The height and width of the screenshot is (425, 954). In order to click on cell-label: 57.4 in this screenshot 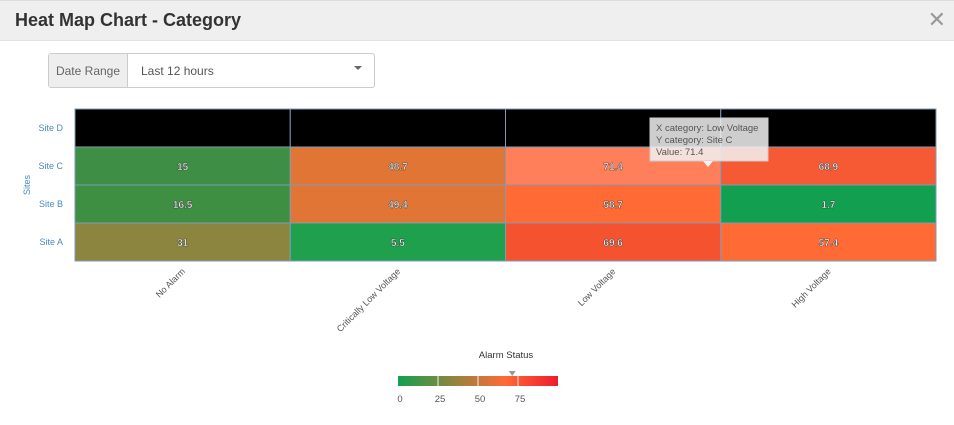, I will do `click(829, 243)`.